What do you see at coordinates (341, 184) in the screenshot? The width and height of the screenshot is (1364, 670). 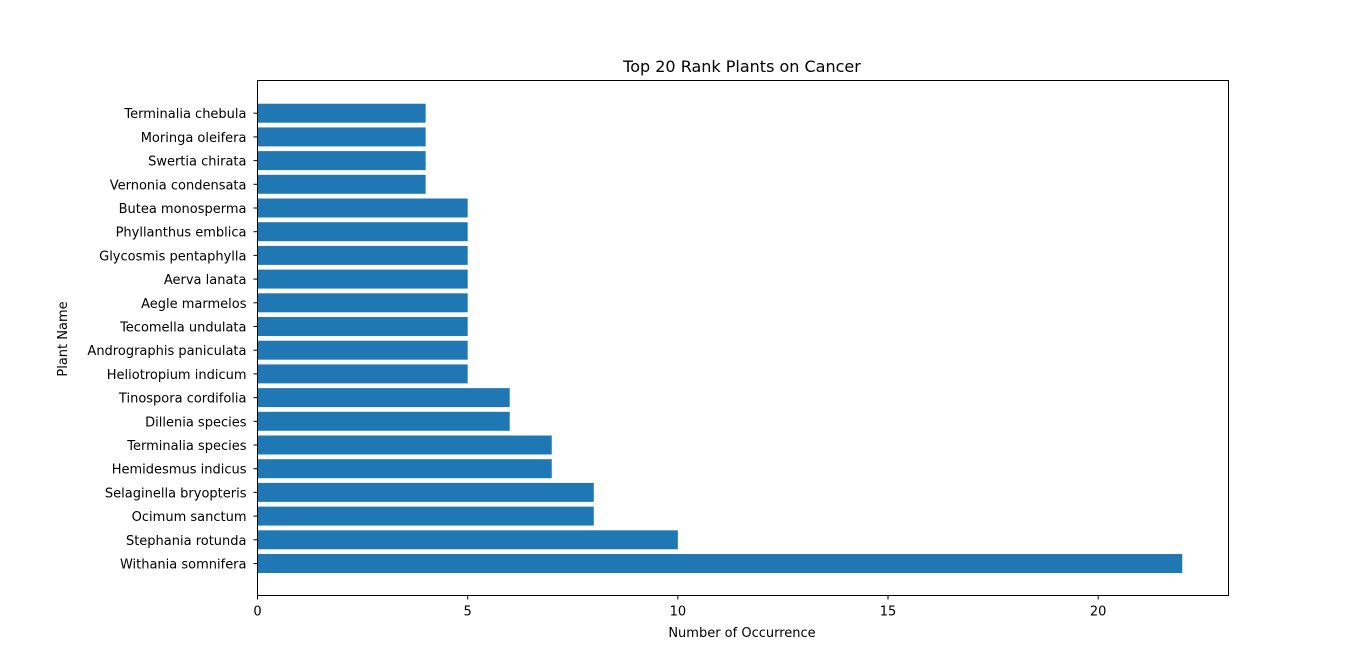 I see `bar-vernonia-condensata` at bounding box center [341, 184].